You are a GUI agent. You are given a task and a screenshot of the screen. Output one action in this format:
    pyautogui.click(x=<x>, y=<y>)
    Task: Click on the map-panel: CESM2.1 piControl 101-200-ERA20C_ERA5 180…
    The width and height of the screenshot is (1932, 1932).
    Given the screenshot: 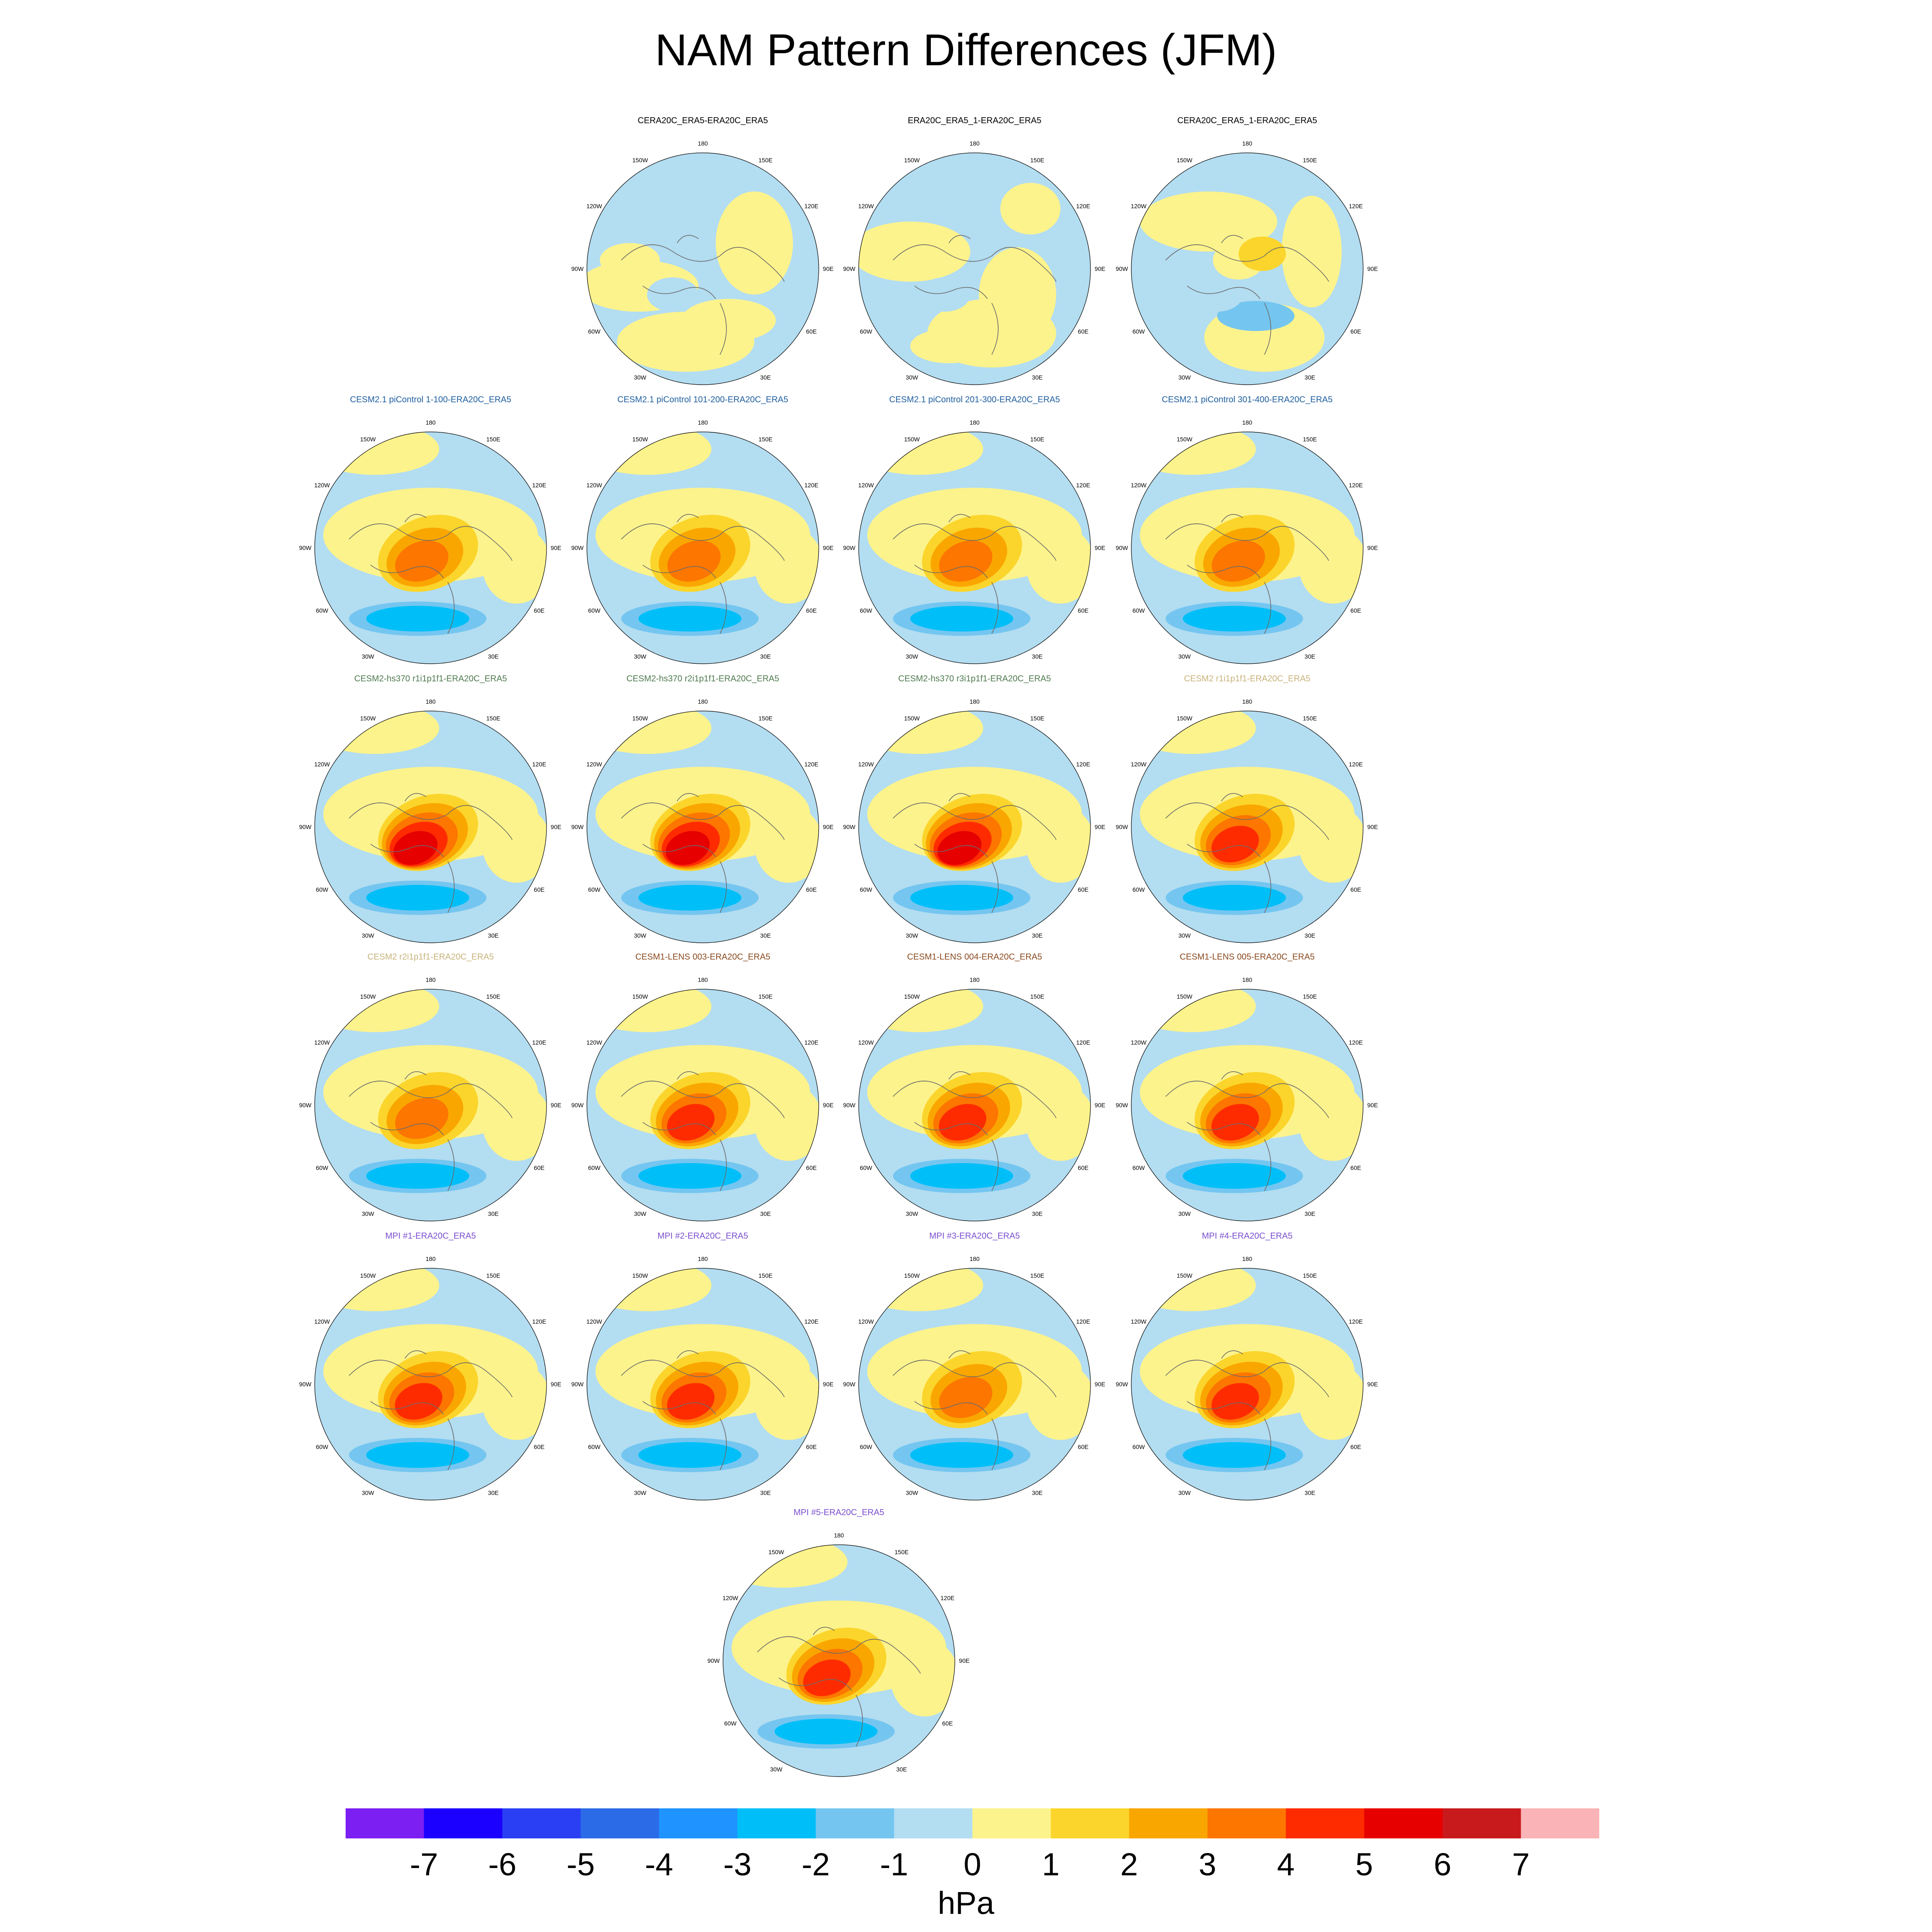 What is the action you would take?
    pyautogui.click(x=703, y=532)
    